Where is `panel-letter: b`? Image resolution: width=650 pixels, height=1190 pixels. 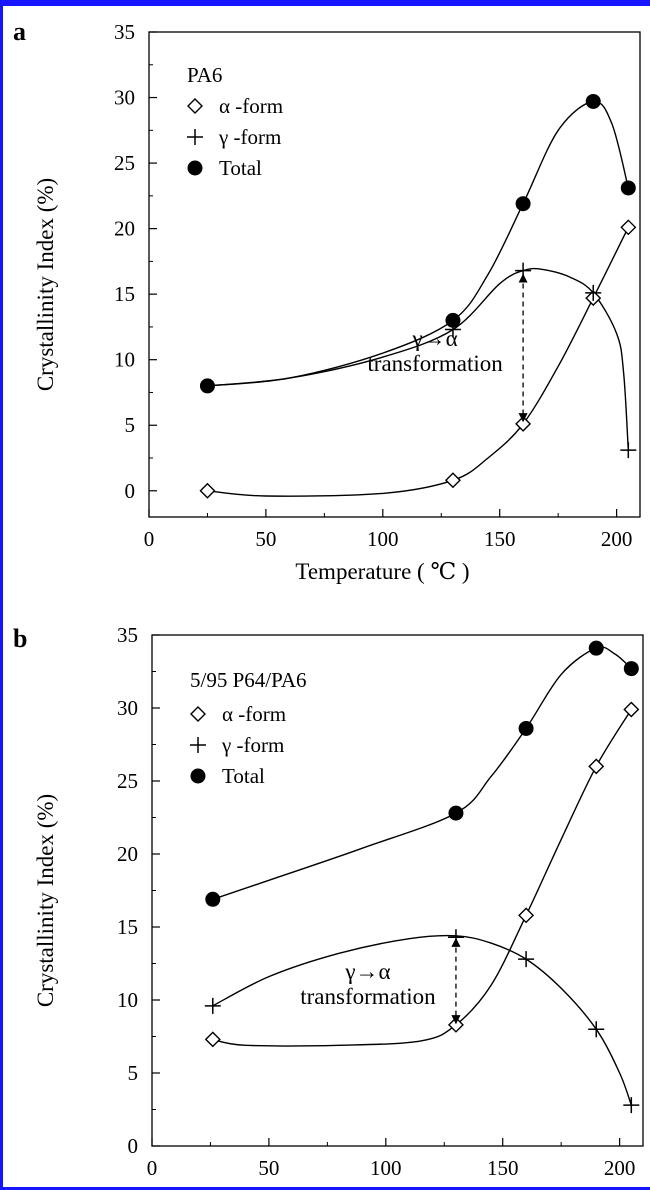 panel-letter: b is located at coordinates (20, 638).